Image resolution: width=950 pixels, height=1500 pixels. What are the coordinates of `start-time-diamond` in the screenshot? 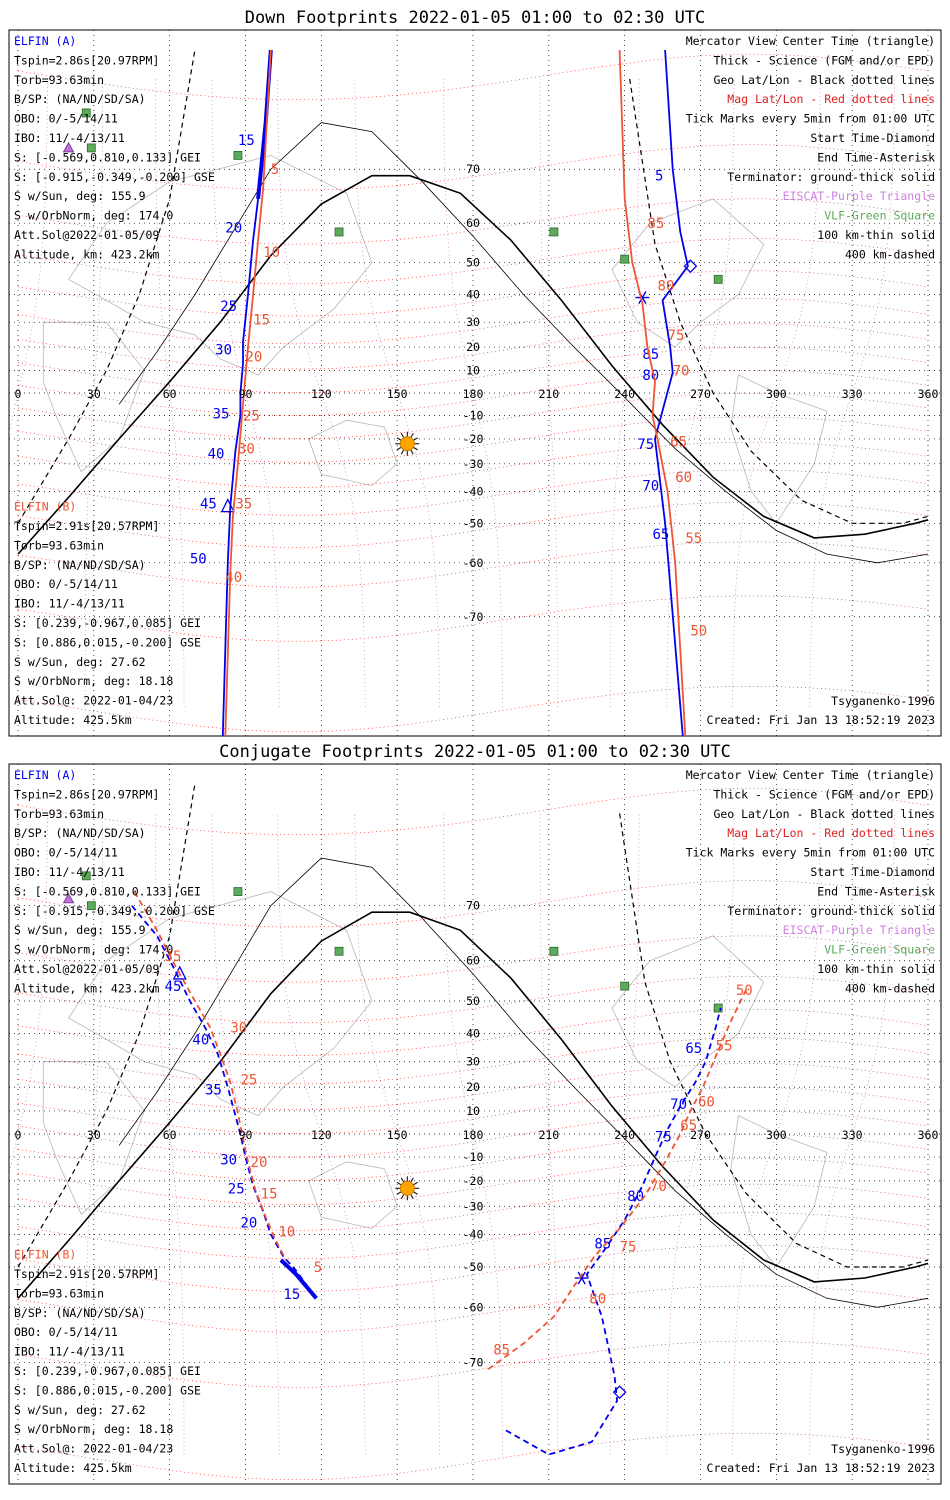 It's located at (619, 1392).